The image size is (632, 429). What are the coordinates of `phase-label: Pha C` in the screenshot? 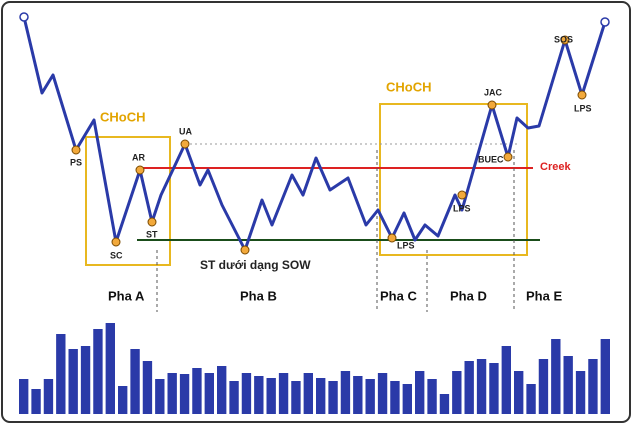 It's located at (398, 295).